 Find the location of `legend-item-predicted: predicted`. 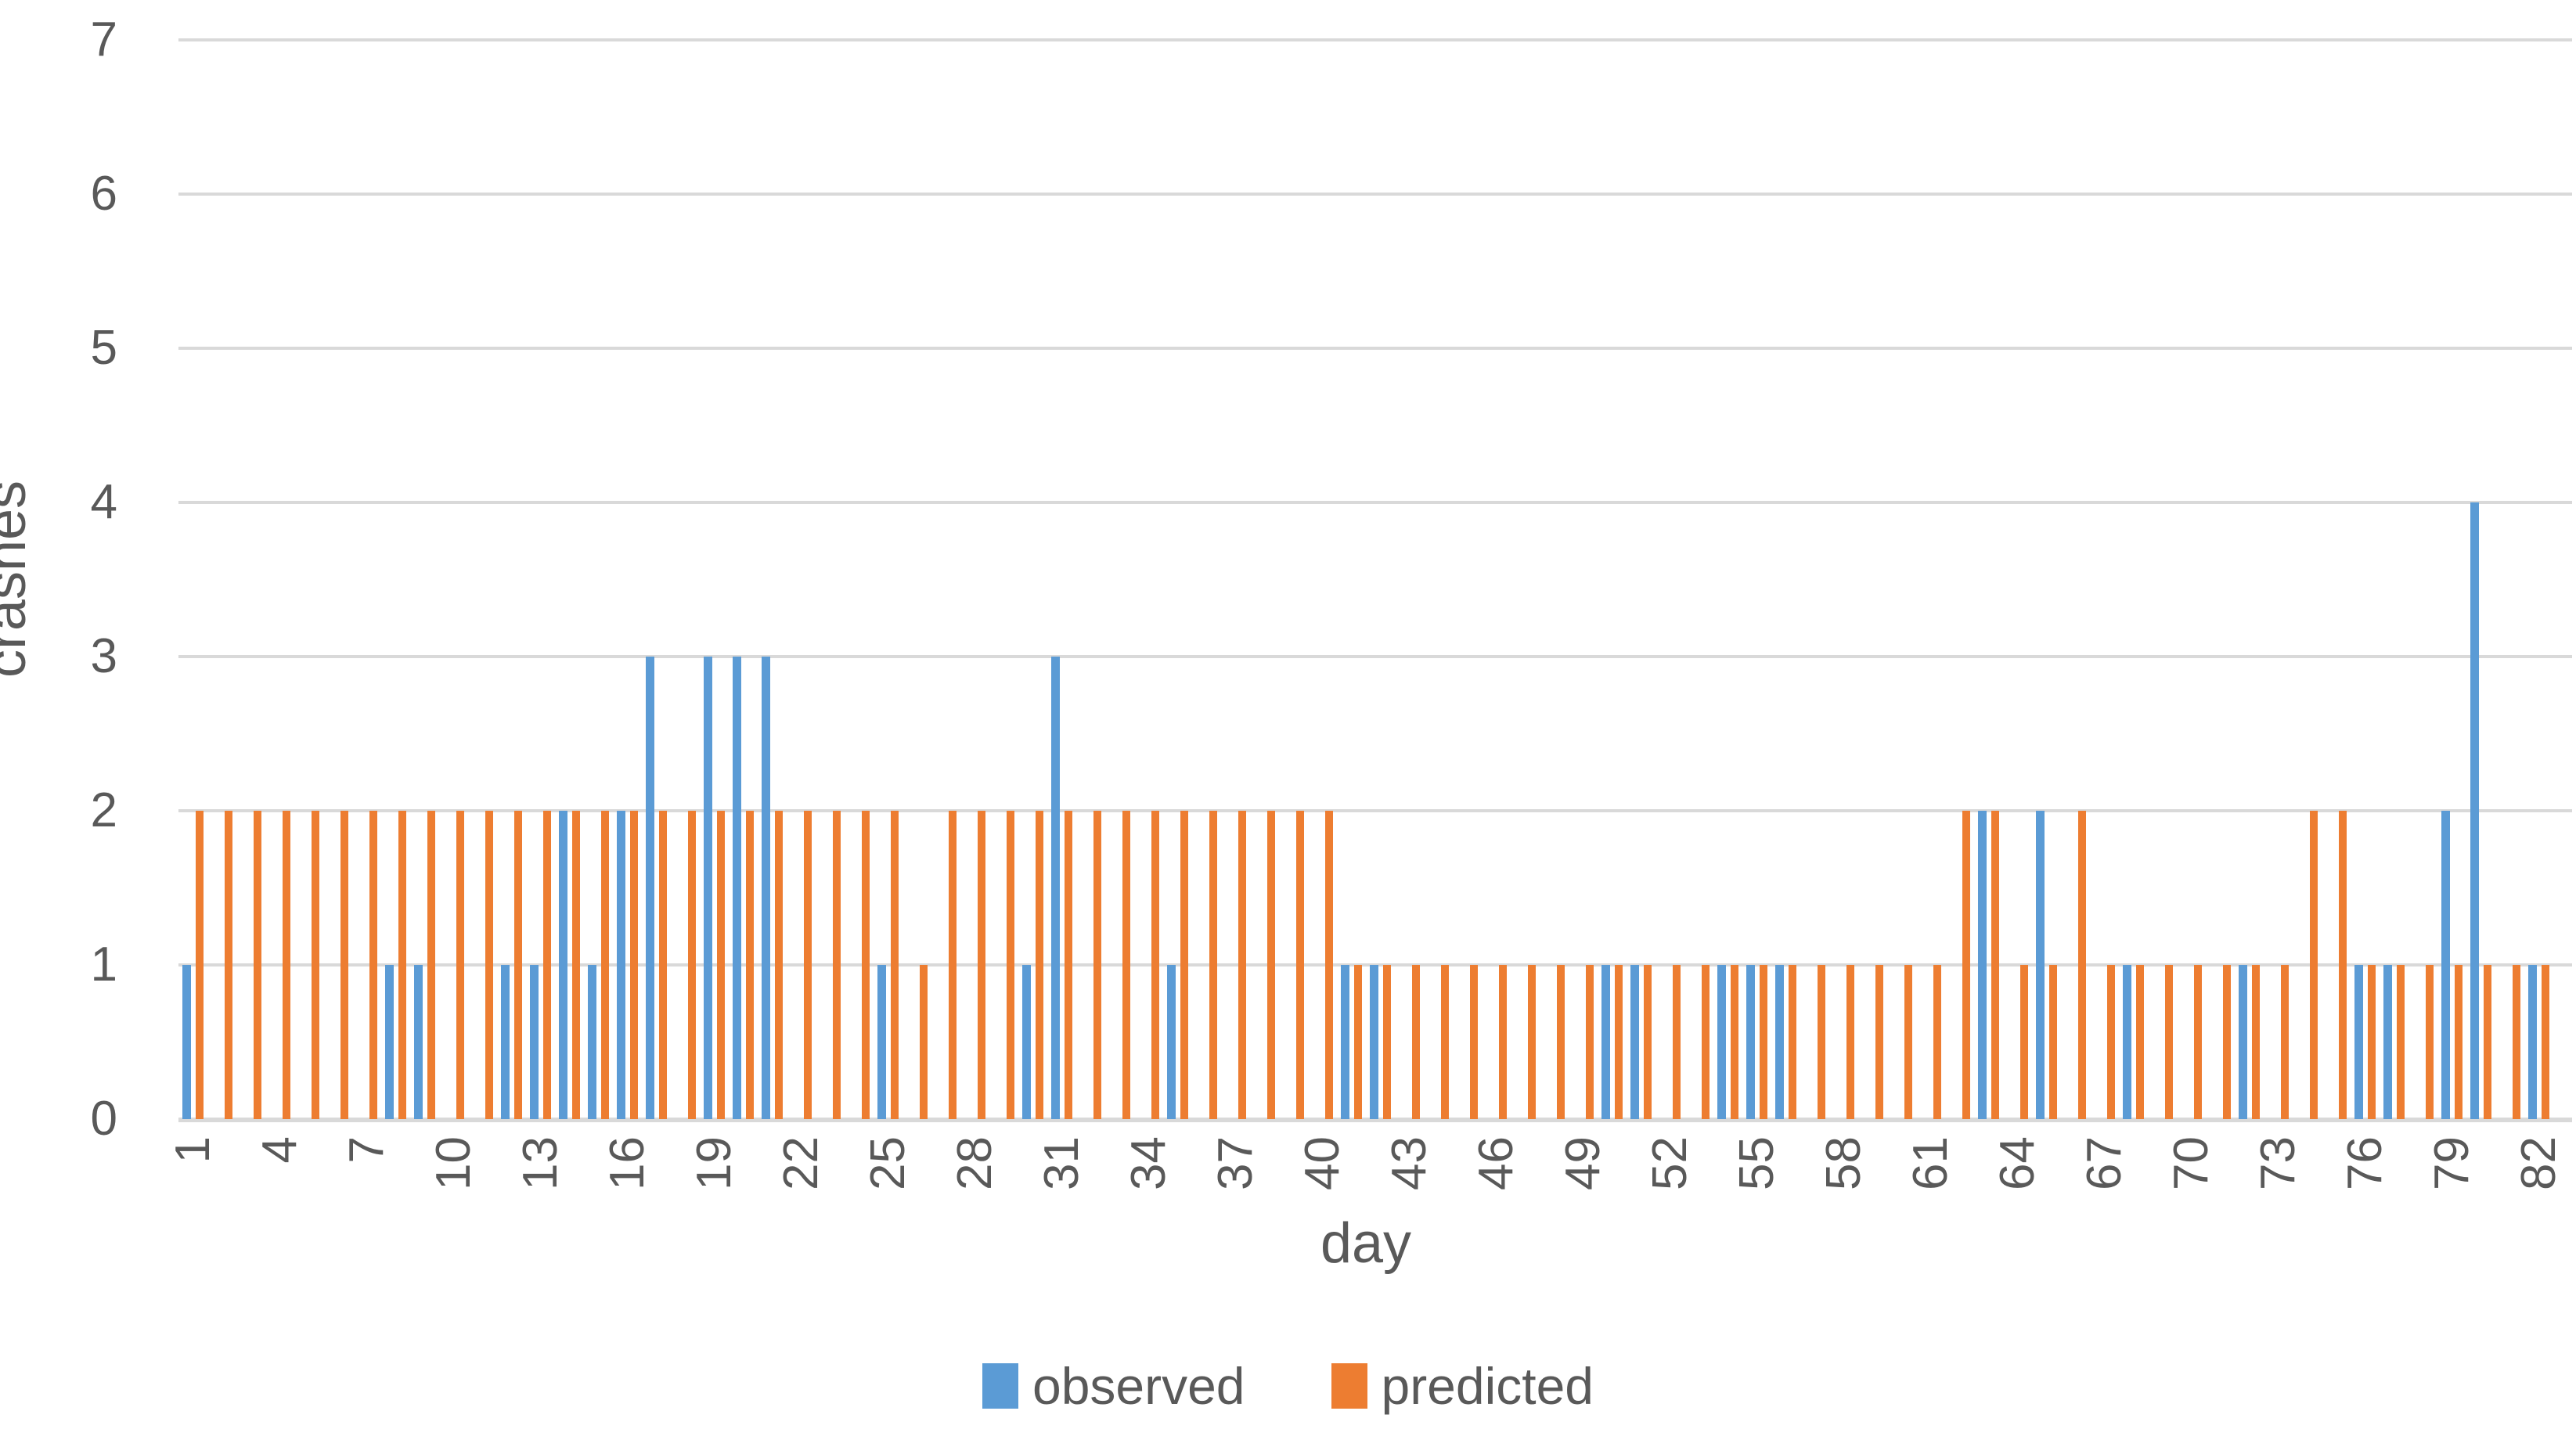

legend-item-predicted: predicted is located at coordinates (1462, 1386).